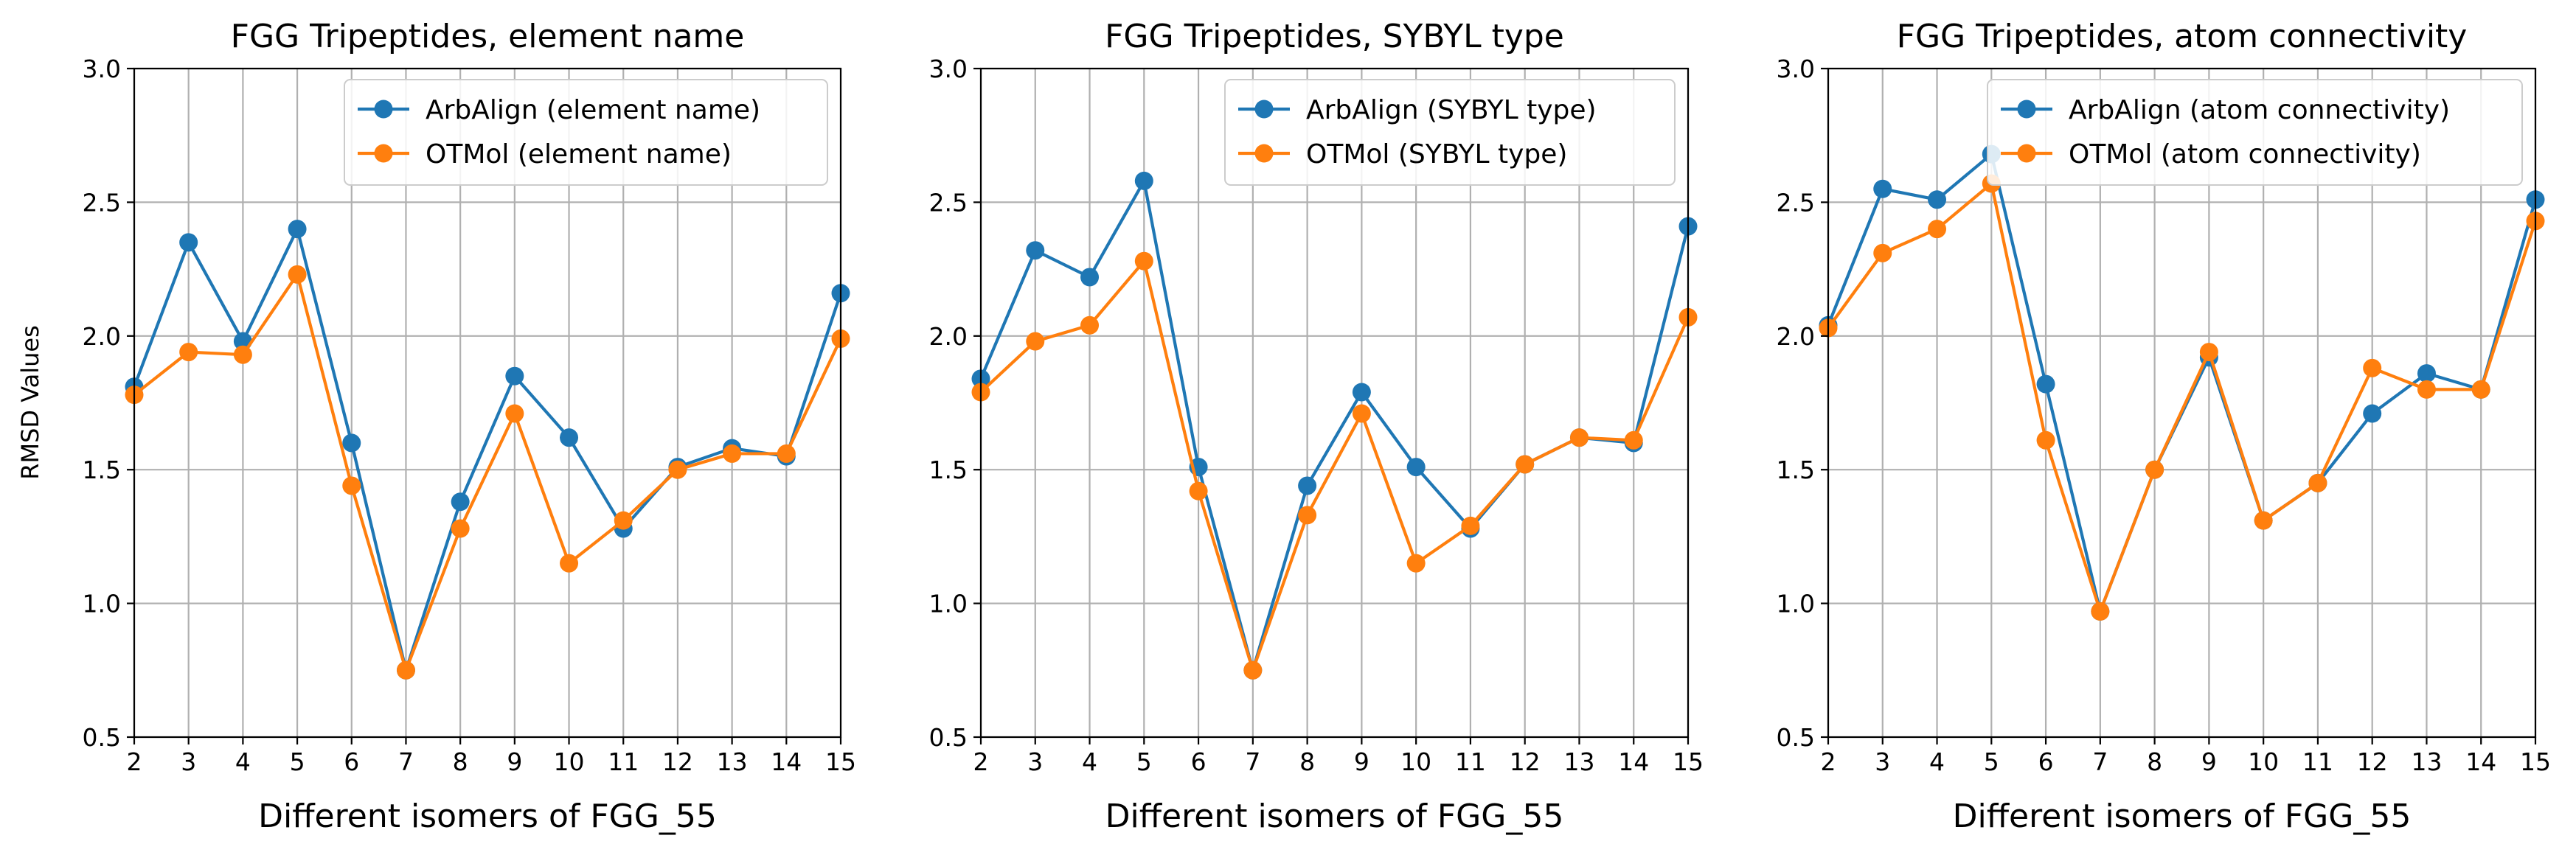 This screenshot has height=858, width=2576. What do you see at coordinates (1089, 762) in the screenshot?
I see `x-tick-label: 4` at bounding box center [1089, 762].